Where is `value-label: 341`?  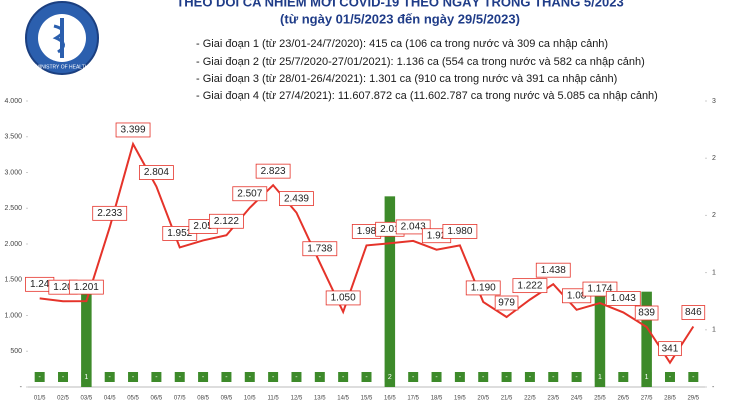
value-label: 341 is located at coordinates (670, 348).